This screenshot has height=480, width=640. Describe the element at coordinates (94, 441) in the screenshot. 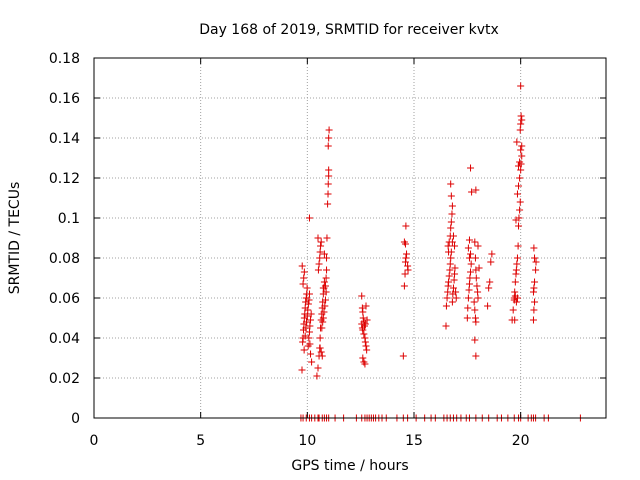

I see `x-tick-label: 0` at that location.